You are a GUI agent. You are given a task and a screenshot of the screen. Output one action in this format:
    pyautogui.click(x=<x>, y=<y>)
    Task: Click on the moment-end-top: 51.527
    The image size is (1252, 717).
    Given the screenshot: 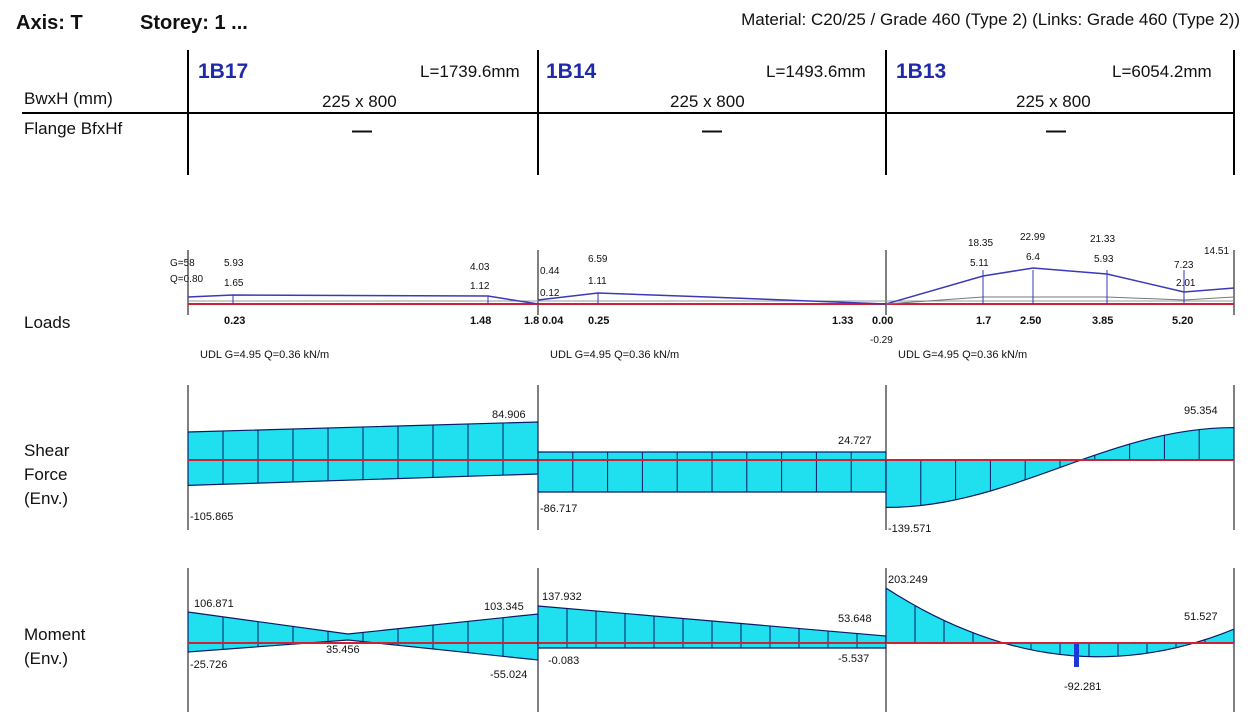 What is the action you would take?
    pyautogui.click(x=1201, y=617)
    